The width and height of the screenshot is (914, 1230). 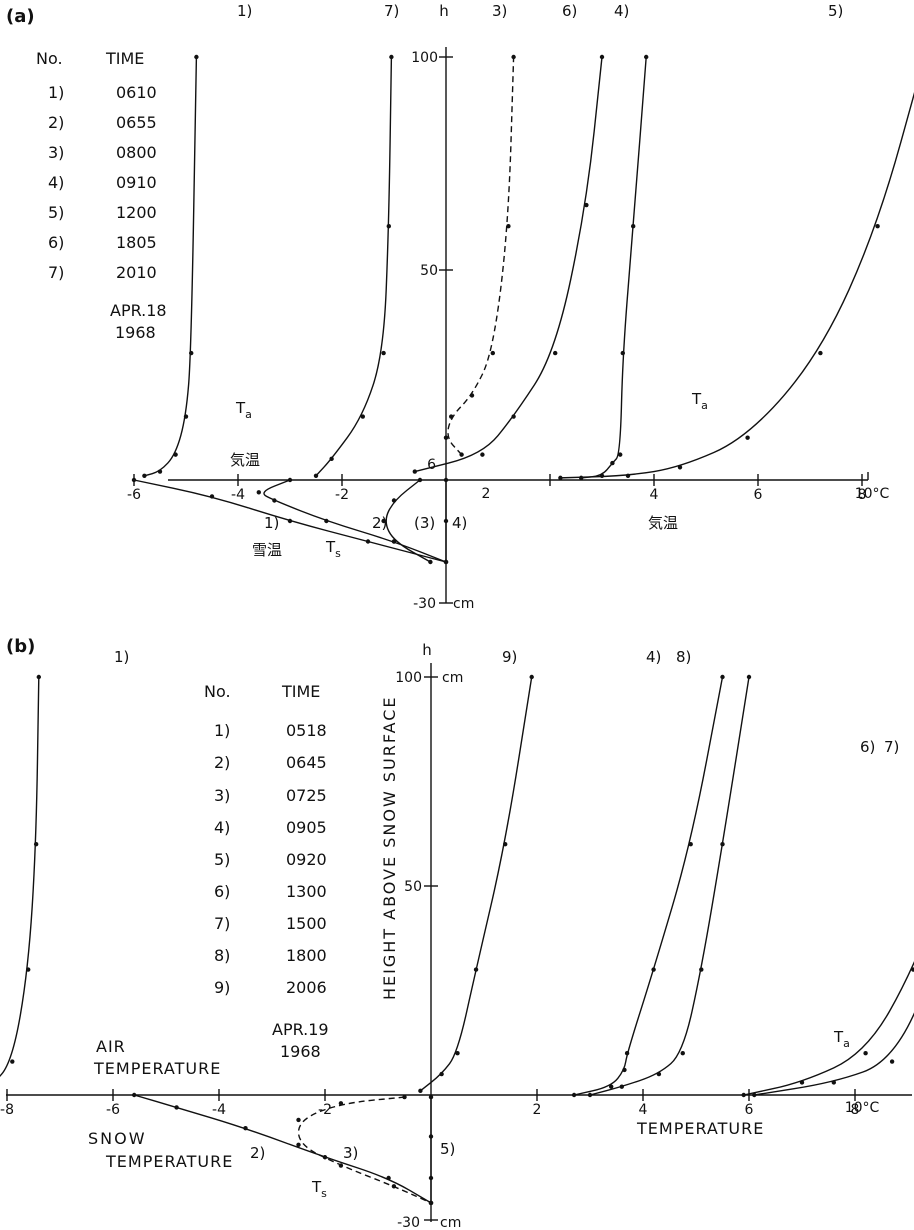 I want to click on legend-a-no: 1), so click(x=56, y=92).